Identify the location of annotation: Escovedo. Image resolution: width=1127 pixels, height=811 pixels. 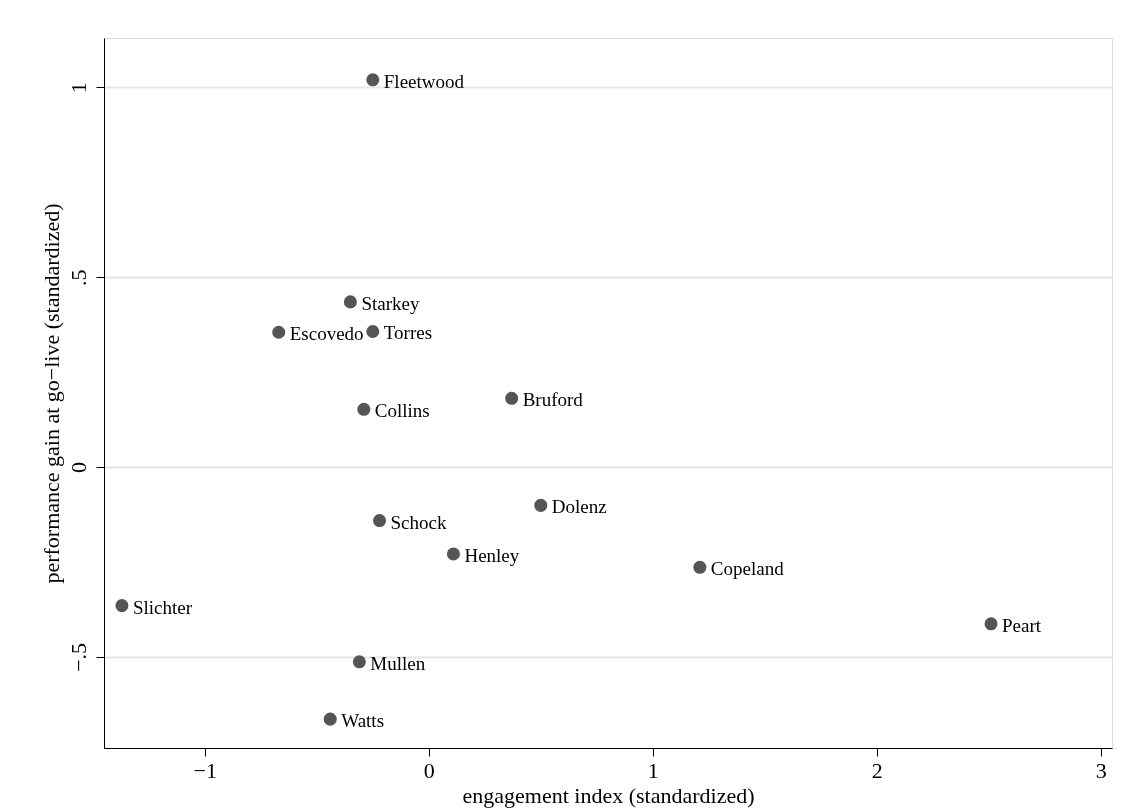
(326, 334).